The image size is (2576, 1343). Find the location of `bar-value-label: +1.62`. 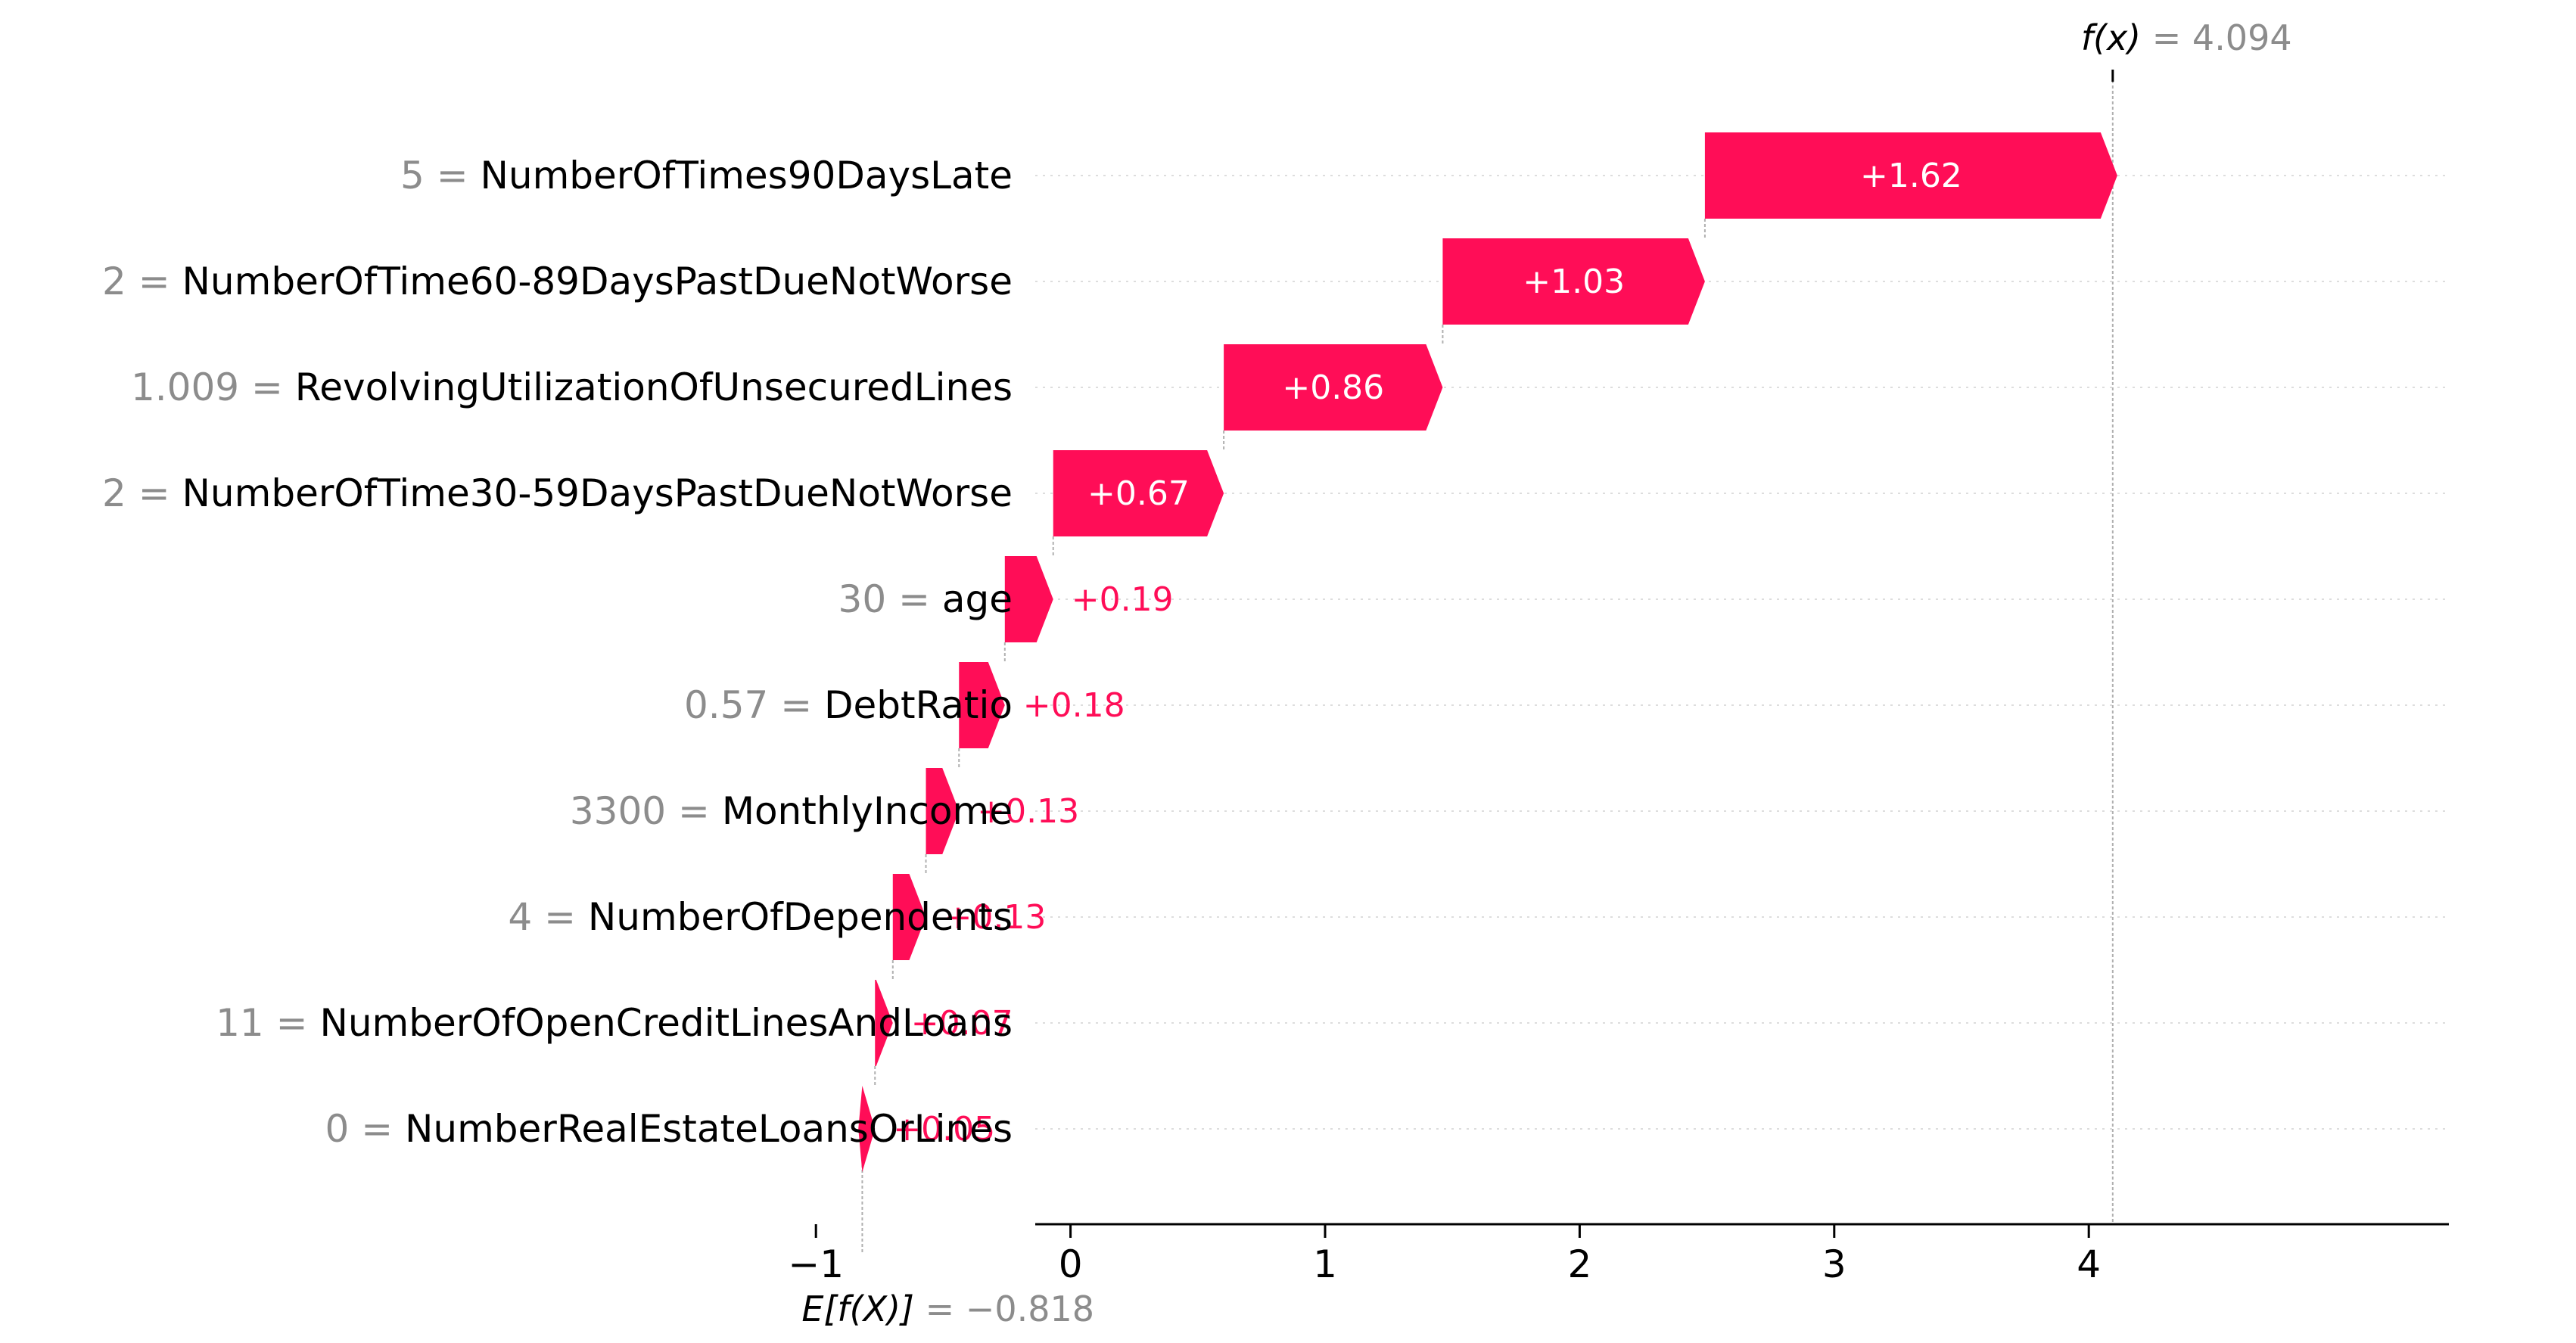

bar-value-label: +1.62 is located at coordinates (1911, 176).